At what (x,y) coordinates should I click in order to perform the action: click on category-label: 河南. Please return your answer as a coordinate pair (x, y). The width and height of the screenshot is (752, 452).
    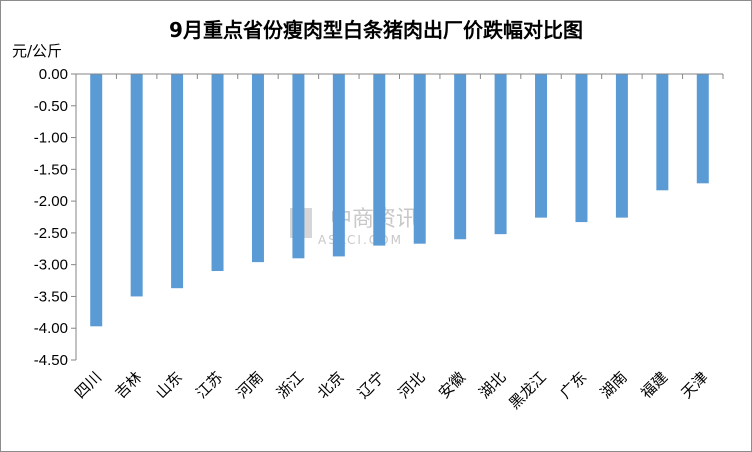
    Looking at the image, I should click on (250, 385).